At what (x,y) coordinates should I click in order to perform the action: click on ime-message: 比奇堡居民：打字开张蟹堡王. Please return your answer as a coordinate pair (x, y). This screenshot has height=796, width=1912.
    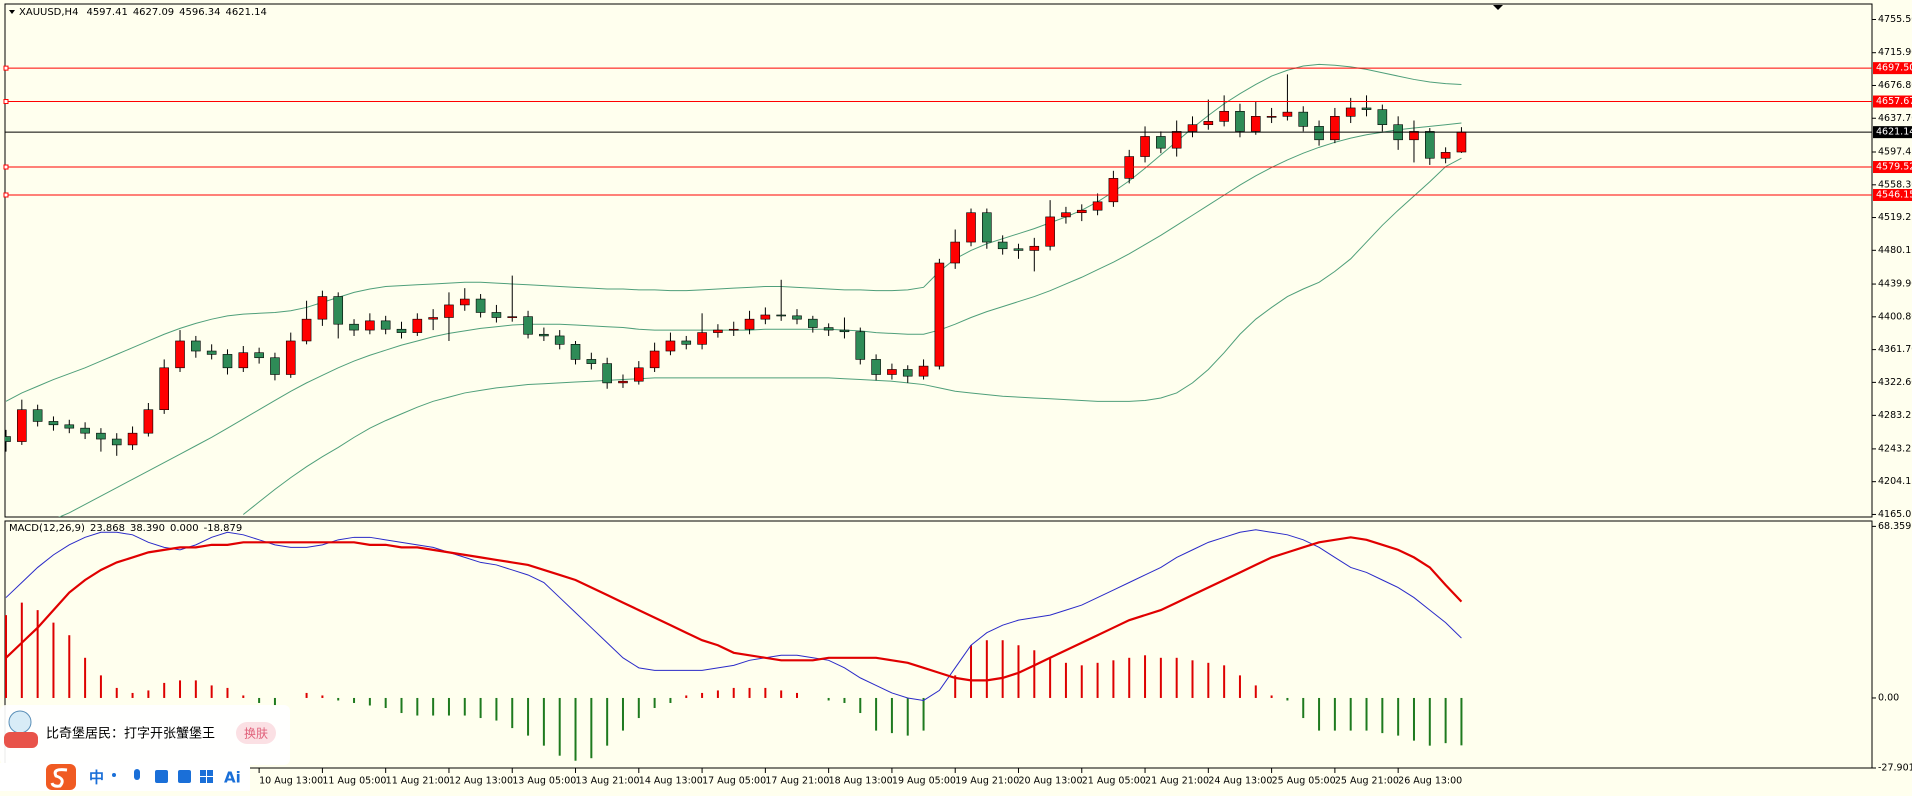
    Looking at the image, I should click on (130, 734).